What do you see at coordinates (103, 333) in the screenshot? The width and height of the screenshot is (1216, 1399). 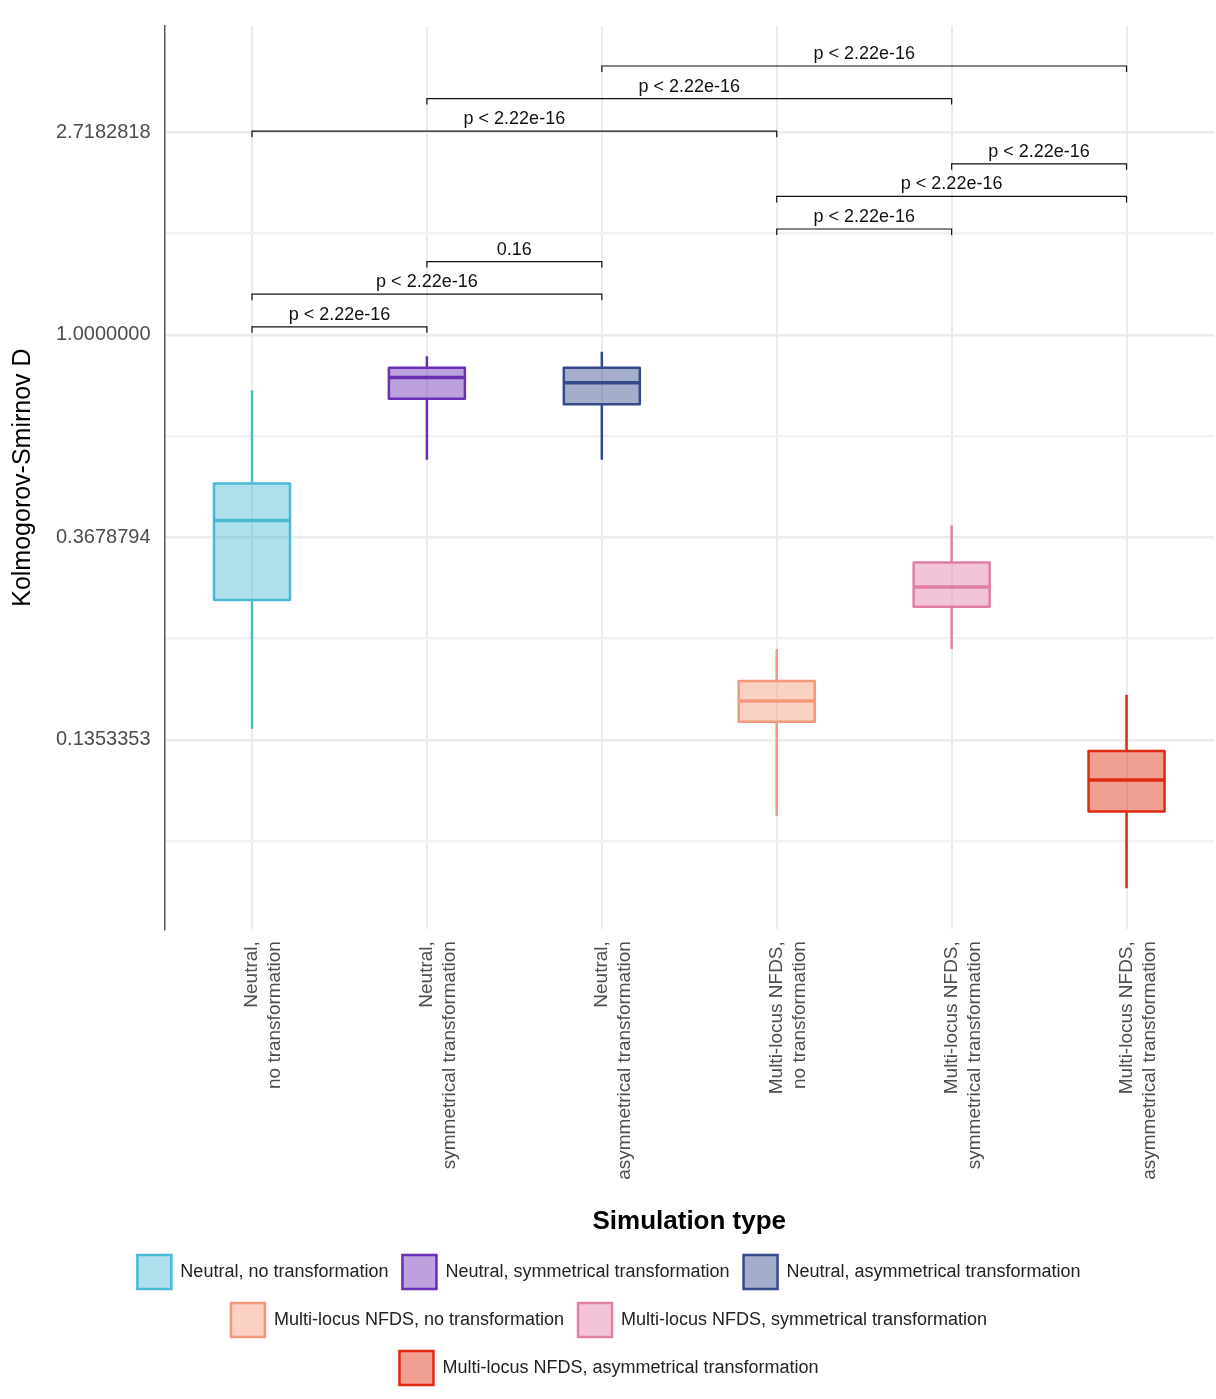 I see `y-tick-label: 1.0000000` at bounding box center [103, 333].